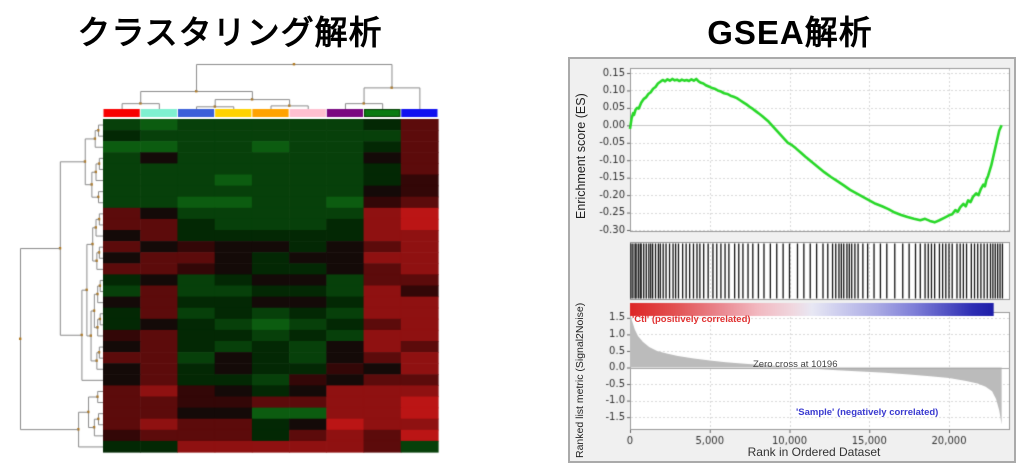  What do you see at coordinates (790, 32) in the screenshot?
I see `gsea-title: GSEA解析` at bounding box center [790, 32].